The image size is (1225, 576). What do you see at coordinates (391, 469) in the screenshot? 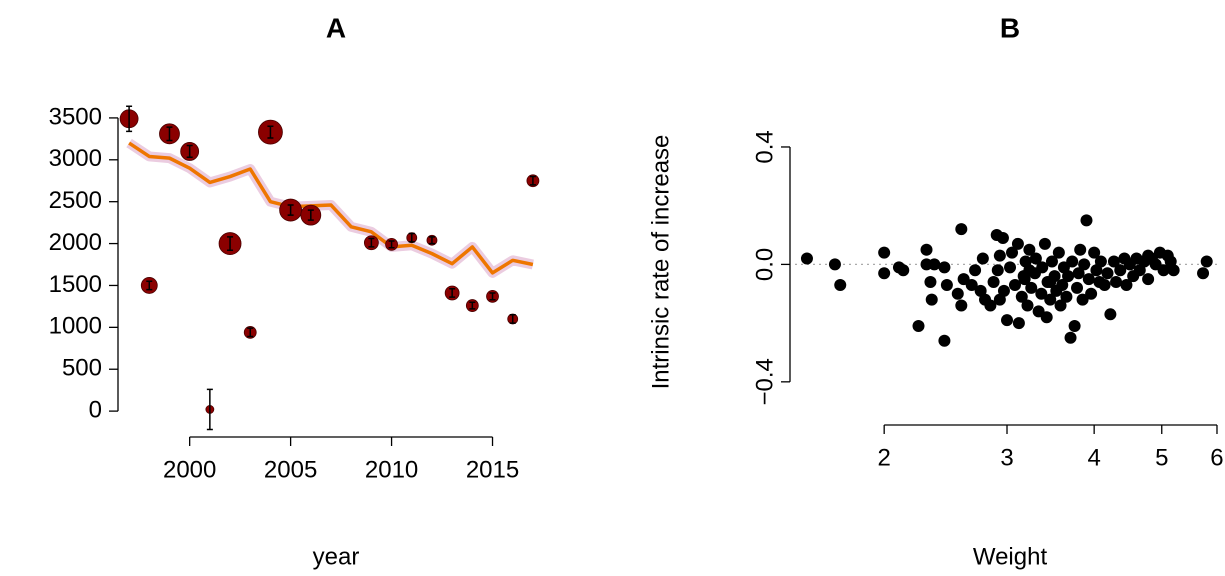
I see `x-tick-label: 2010` at bounding box center [391, 469].